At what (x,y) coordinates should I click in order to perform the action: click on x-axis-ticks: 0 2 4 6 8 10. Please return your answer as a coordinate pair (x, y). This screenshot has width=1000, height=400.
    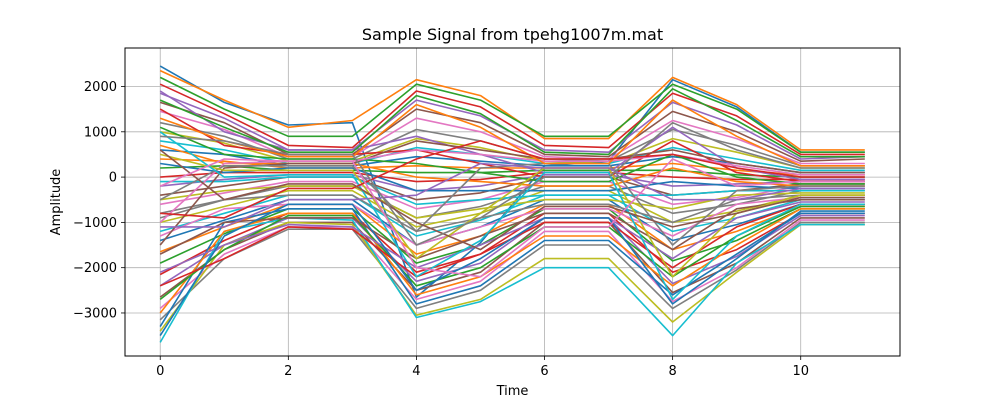
    Looking at the image, I should click on (482, 367).